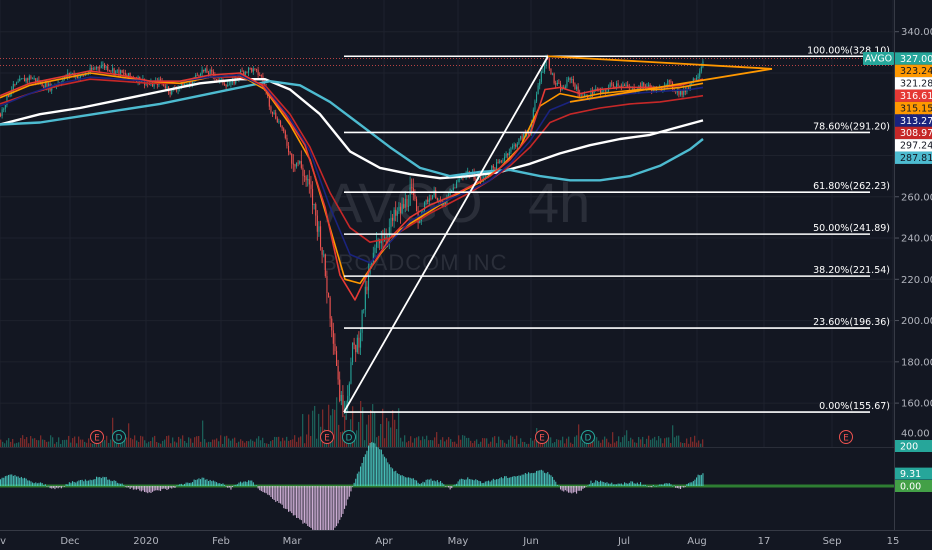 The height and width of the screenshot is (550, 932). What do you see at coordinates (145, 541) in the screenshot?
I see `x-tick-label: 2020` at bounding box center [145, 541].